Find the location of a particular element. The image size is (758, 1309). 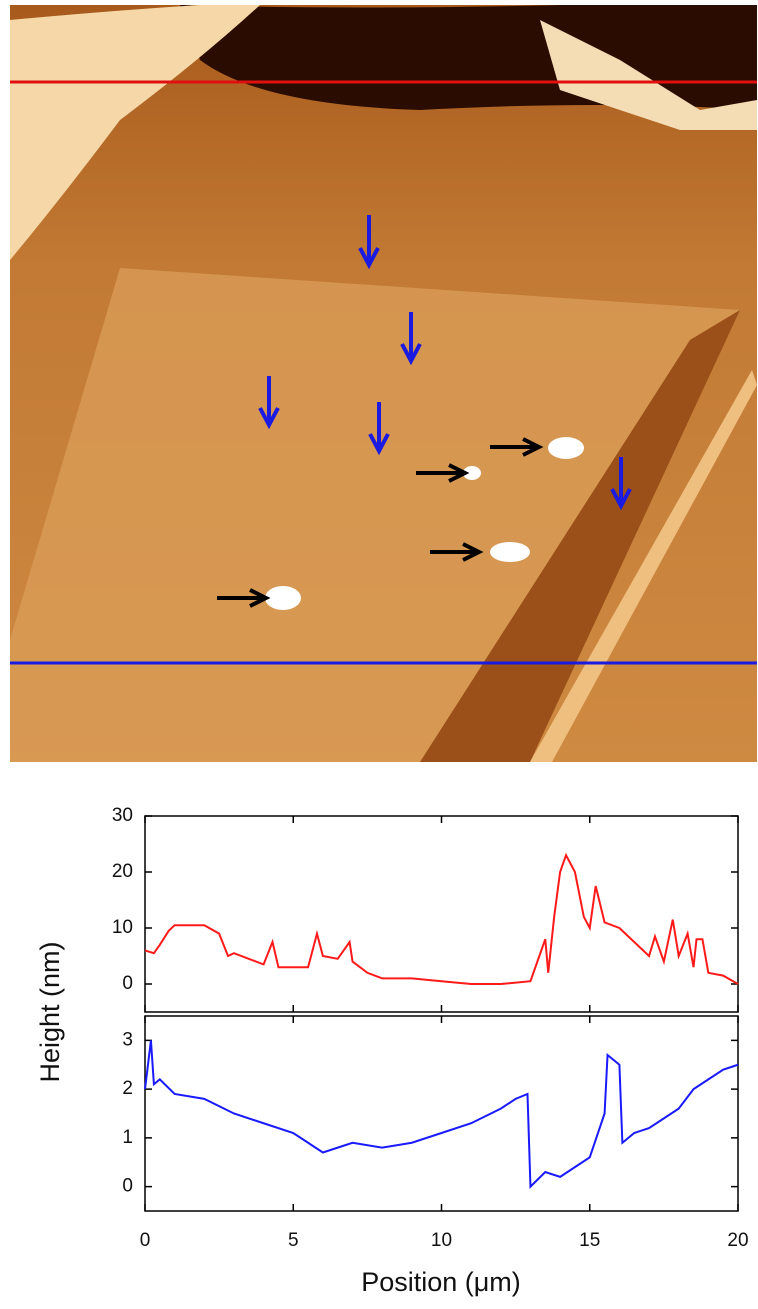

x-tick-label: 15 is located at coordinates (589, 1240).